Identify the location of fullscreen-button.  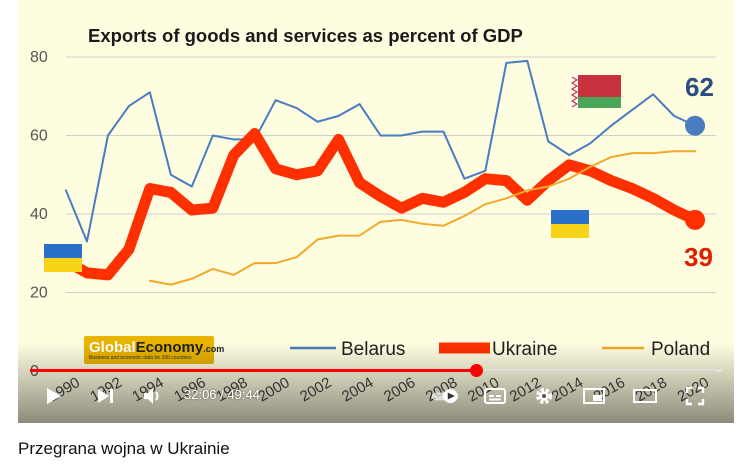
(695, 396).